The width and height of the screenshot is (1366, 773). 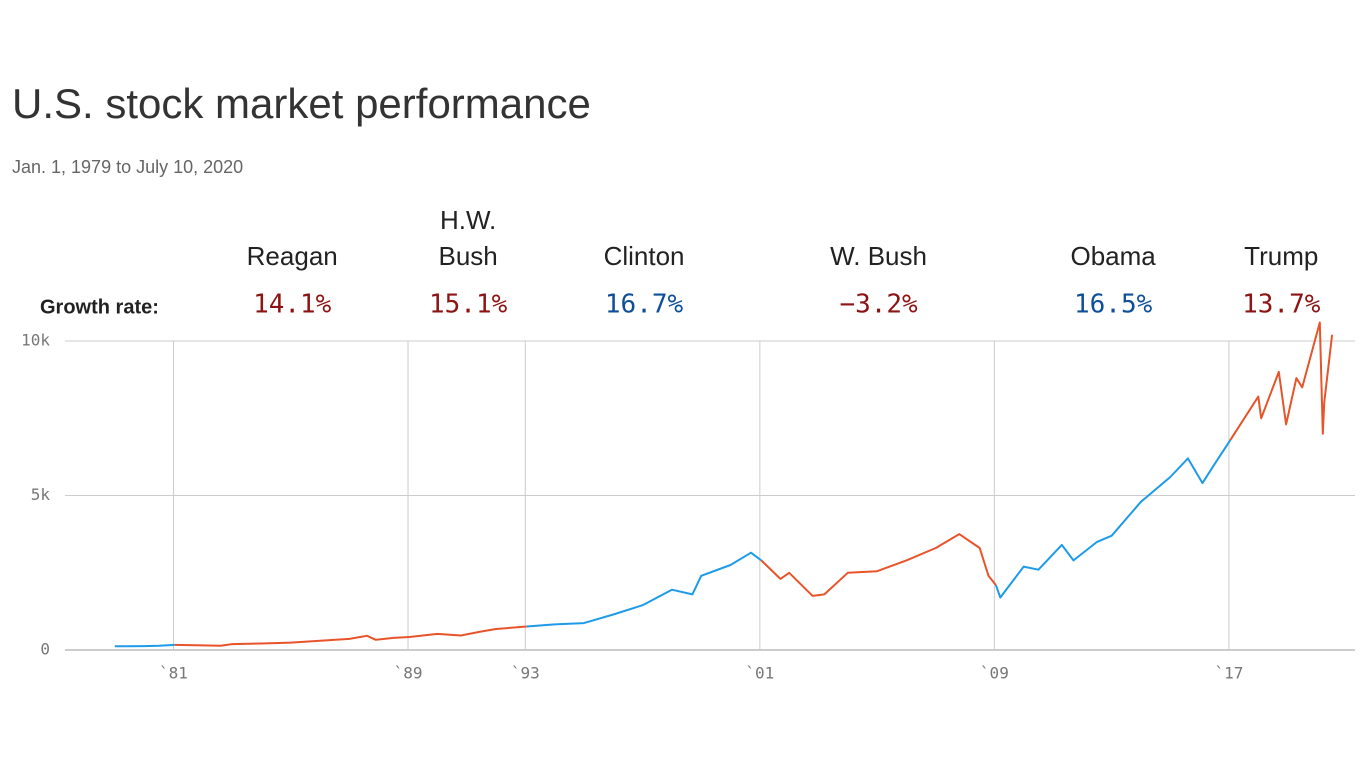 What do you see at coordinates (878, 305) in the screenshot?
I see `growth-rate: −3.2%` at bounding box center [878, 305].